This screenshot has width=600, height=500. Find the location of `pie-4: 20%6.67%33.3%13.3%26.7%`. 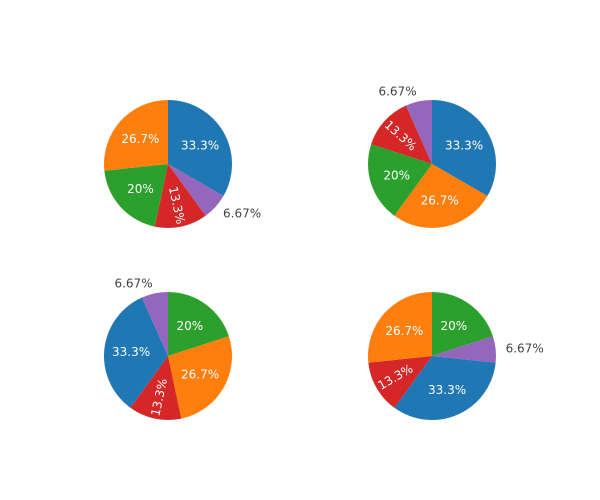

pie-4: 20%6.67%33.3%13.3%26.7% is located at coordinates (455, 356).